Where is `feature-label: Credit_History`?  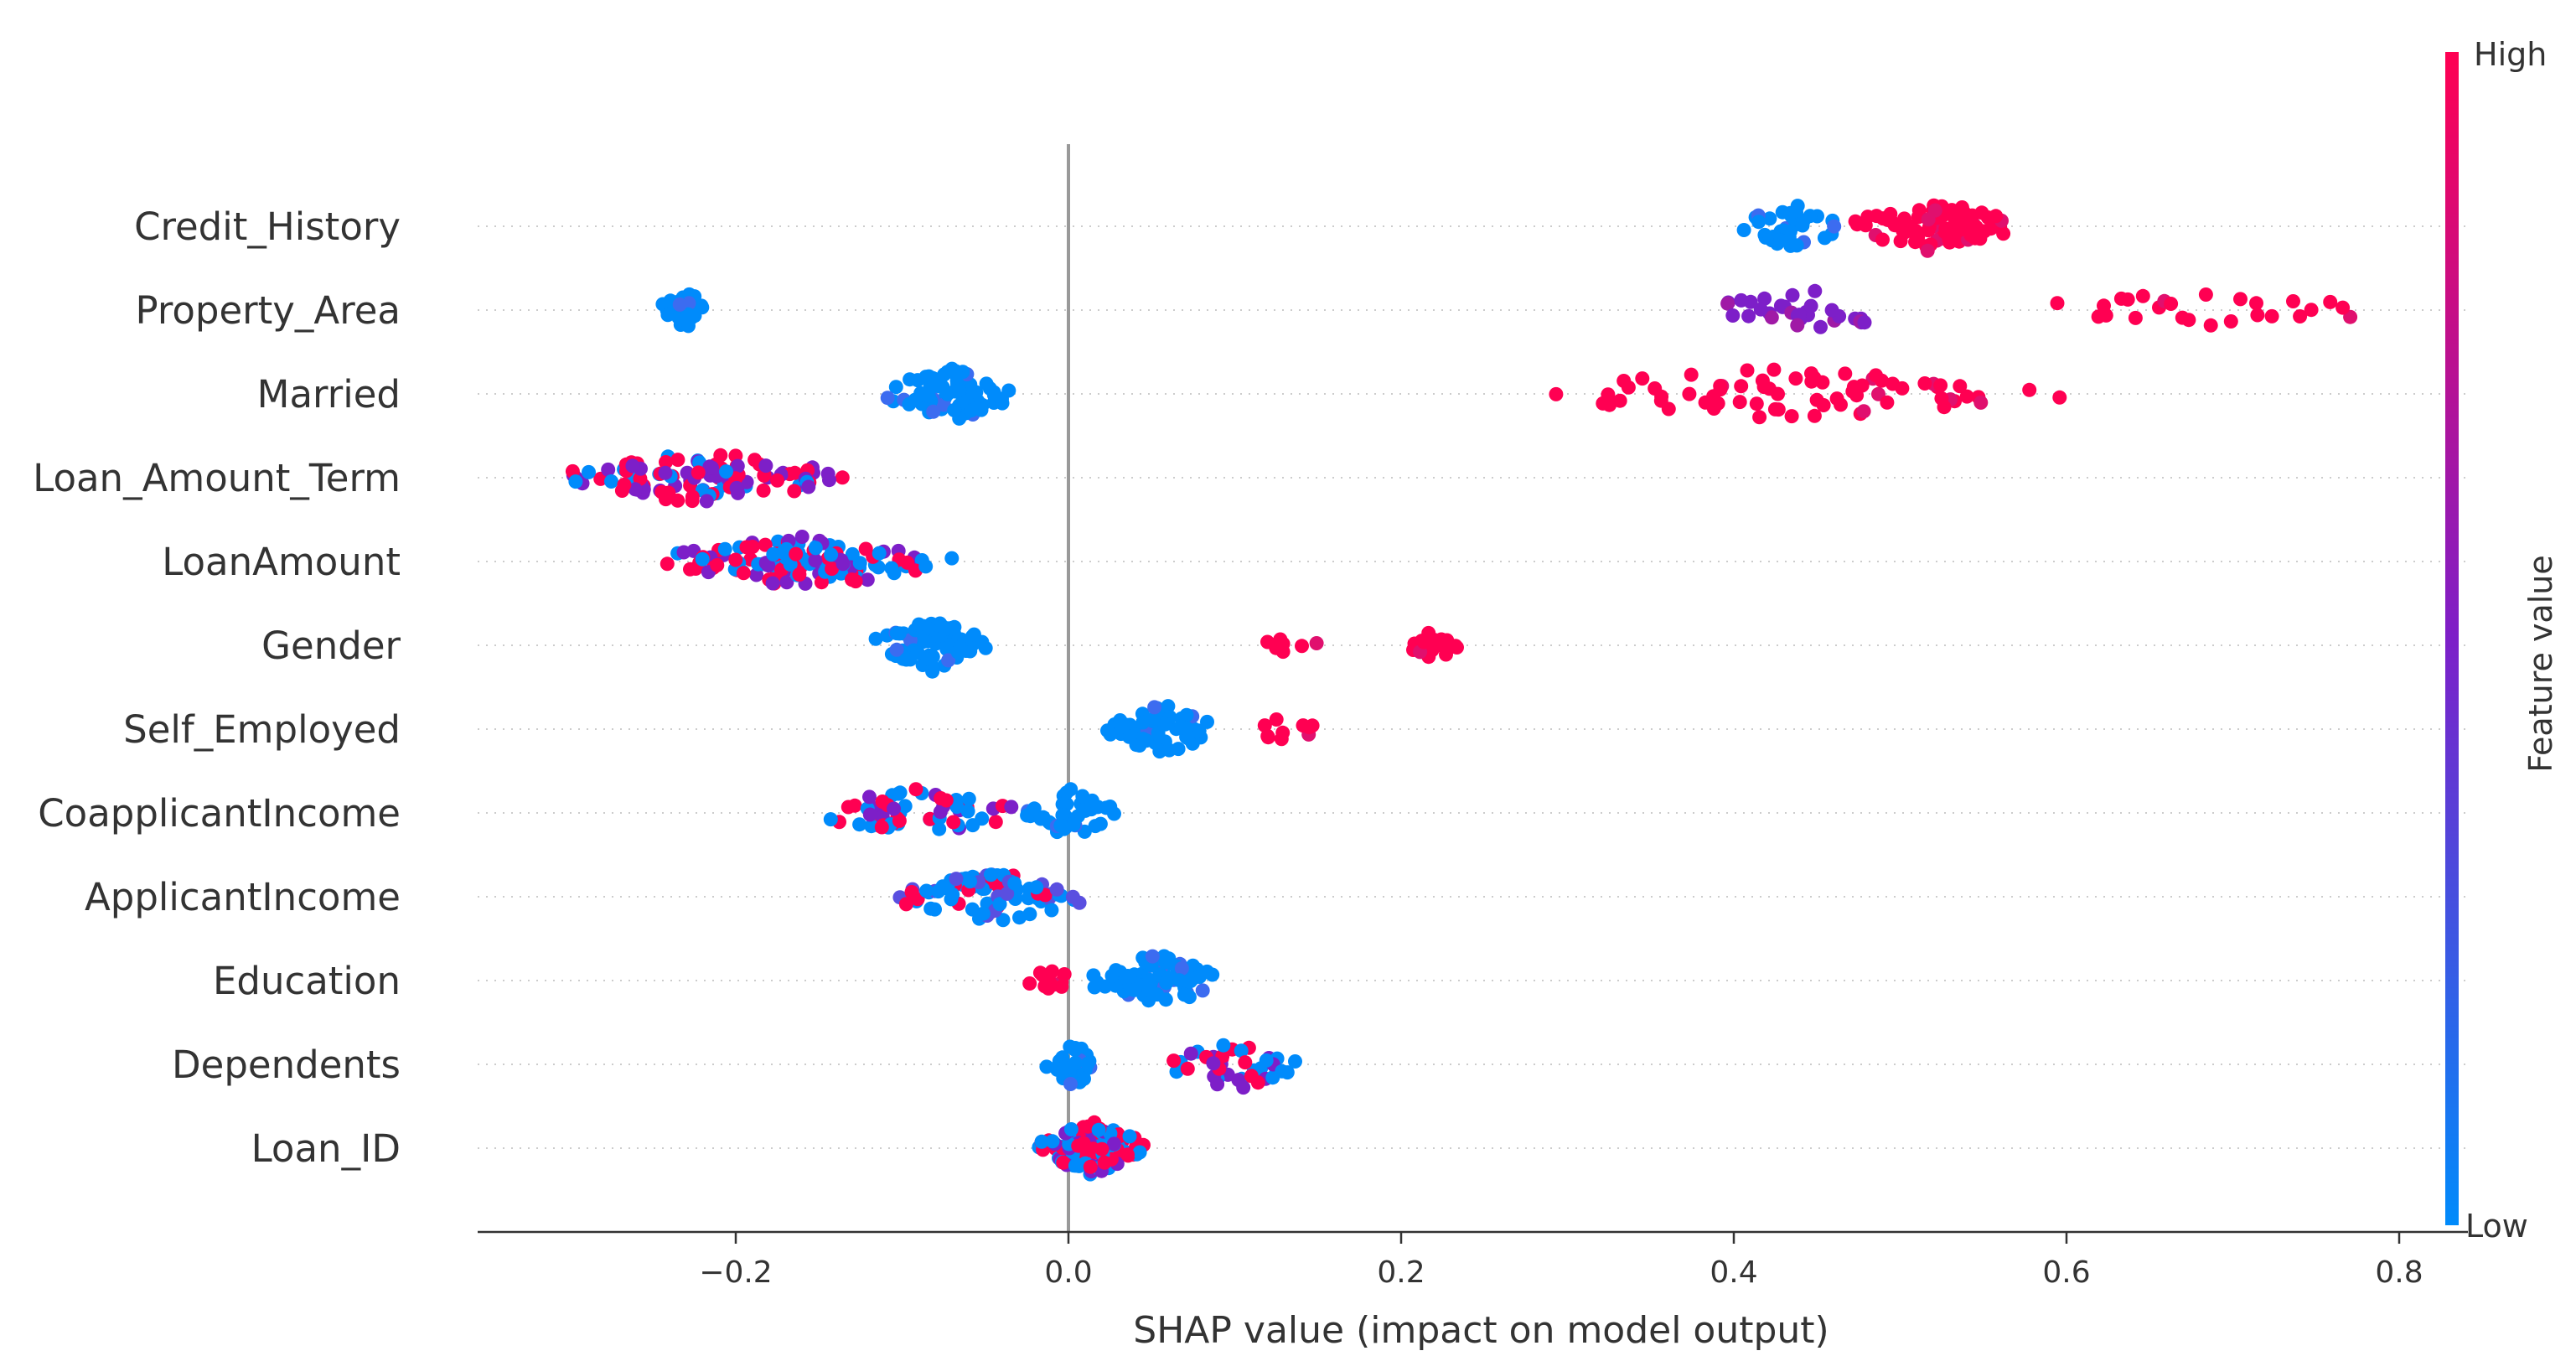 feature-label: Credit_History is located at coordinates (267, 226).